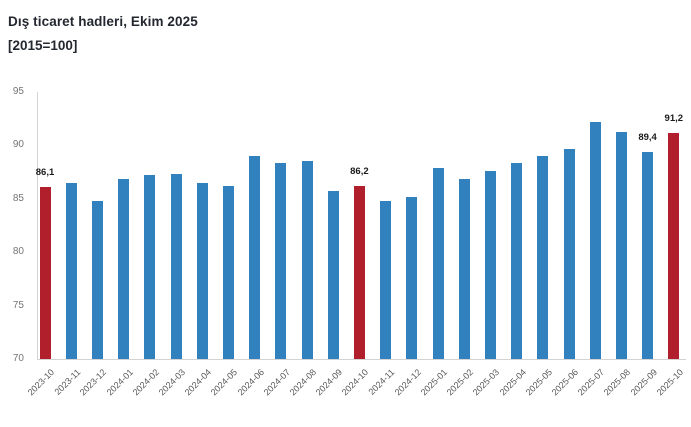  What do you see at coordinates (381, 382) in the screenshot?
I see `x-axis-label: 2024-11` at bounding box center [381, 382].